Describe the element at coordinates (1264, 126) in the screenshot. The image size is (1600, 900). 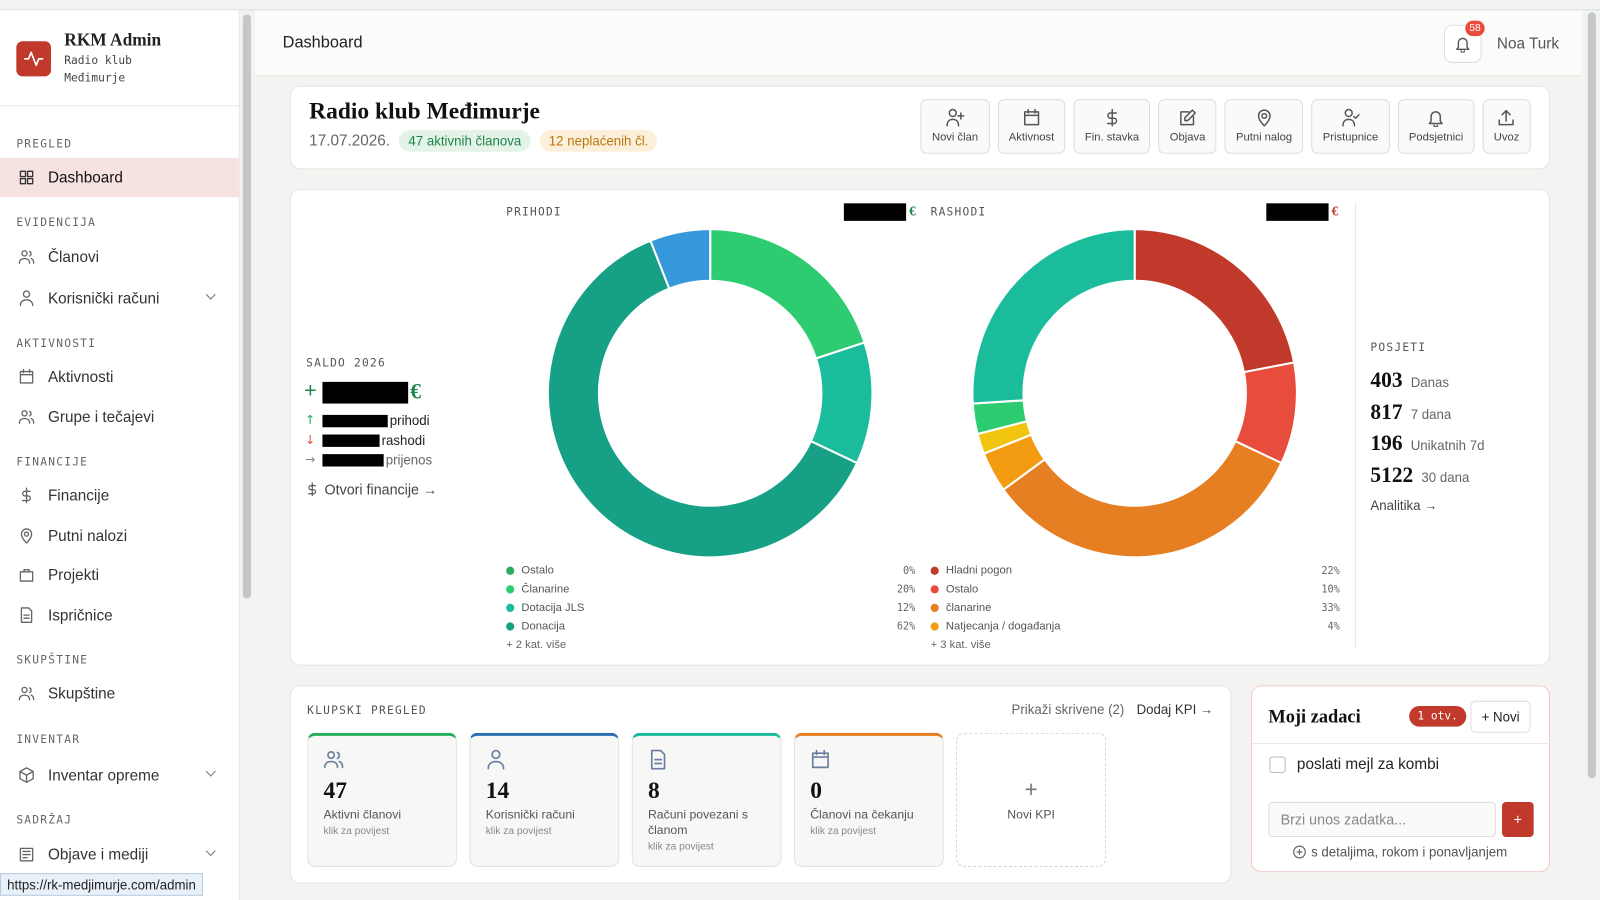
I see `action-button: Putni nalog` at that location.